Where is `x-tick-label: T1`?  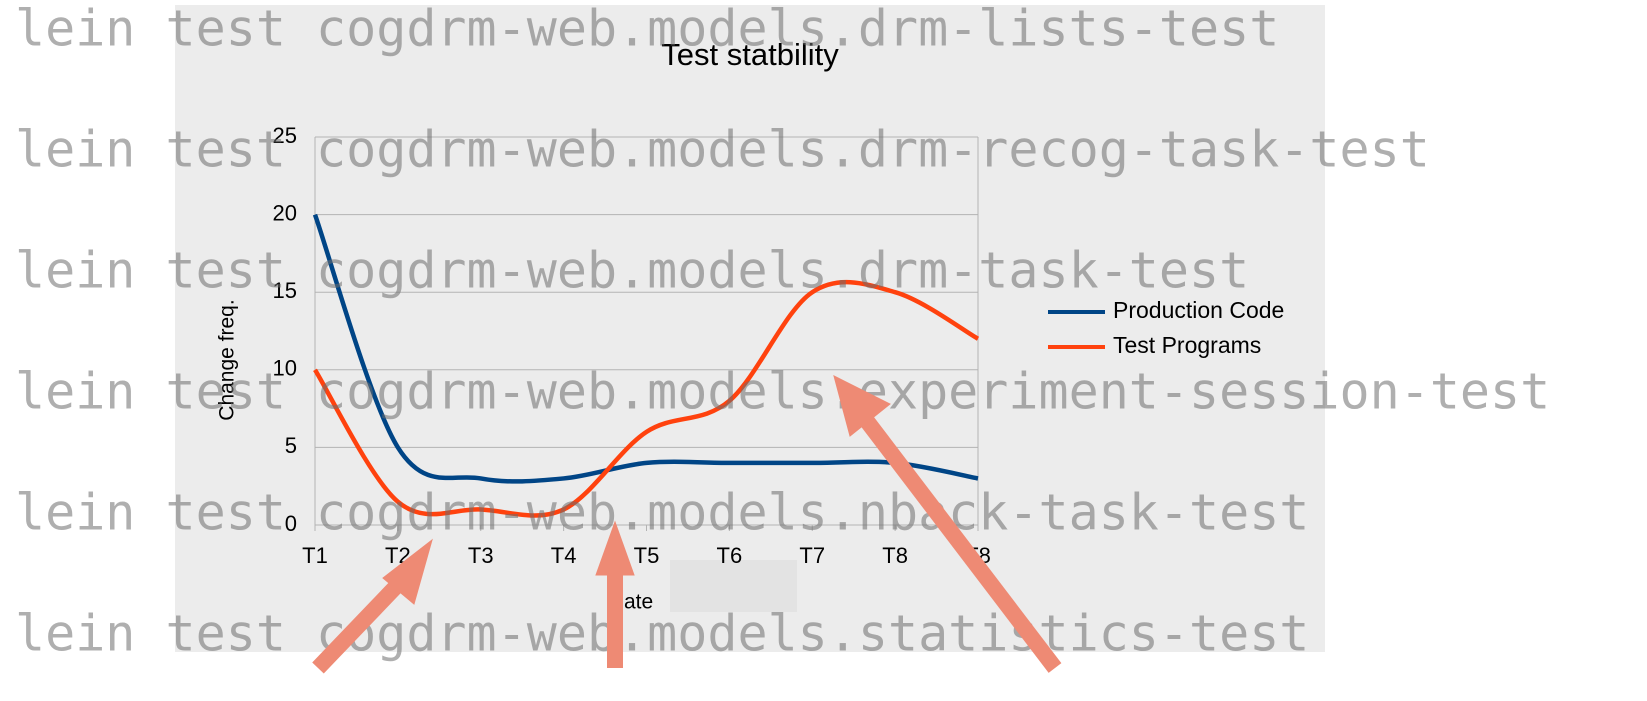 x-tick-label: T1 is located at coordinates (315, 555).